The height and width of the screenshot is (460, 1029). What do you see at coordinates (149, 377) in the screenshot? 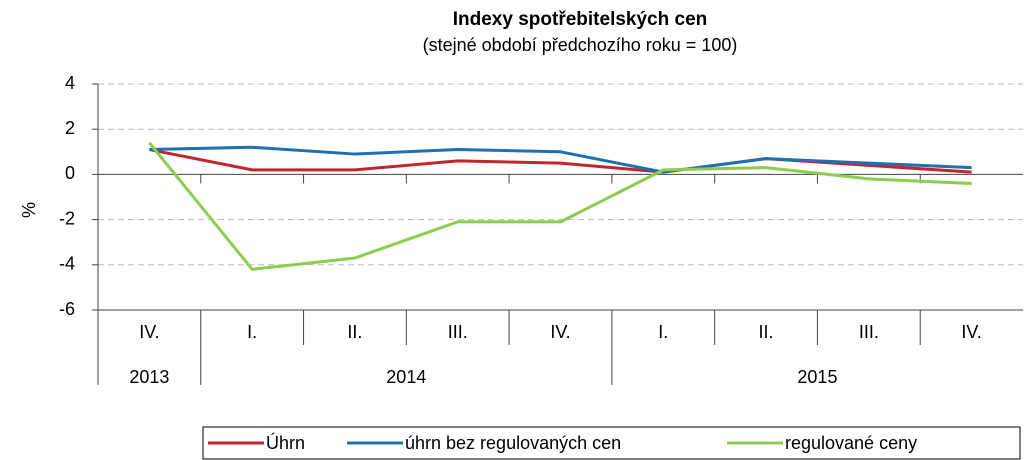
I see `year-label: 2013` at bounding box center [149, 377].